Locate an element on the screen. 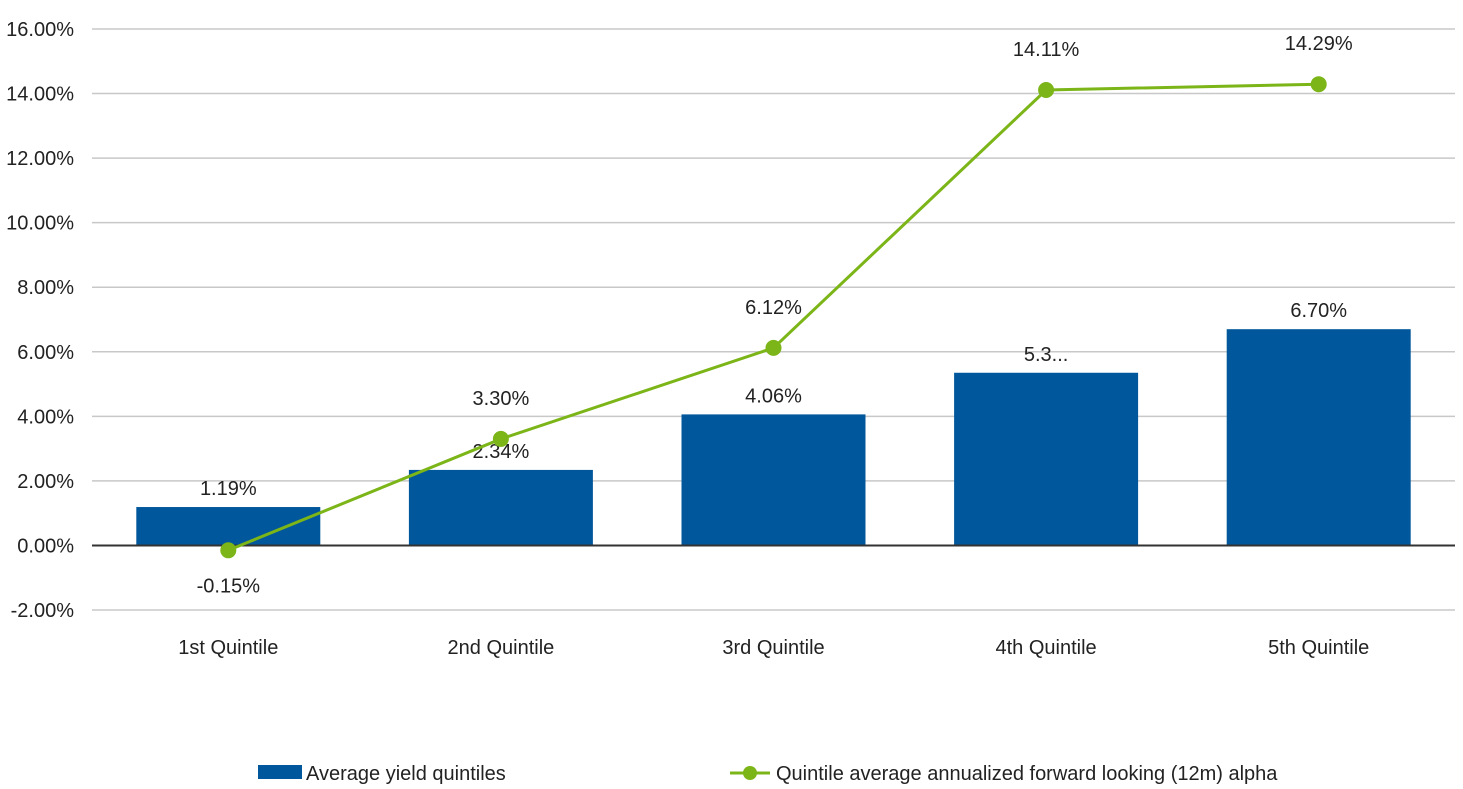  y-tick-label: 10.00% is located at coordinates (40, 224).